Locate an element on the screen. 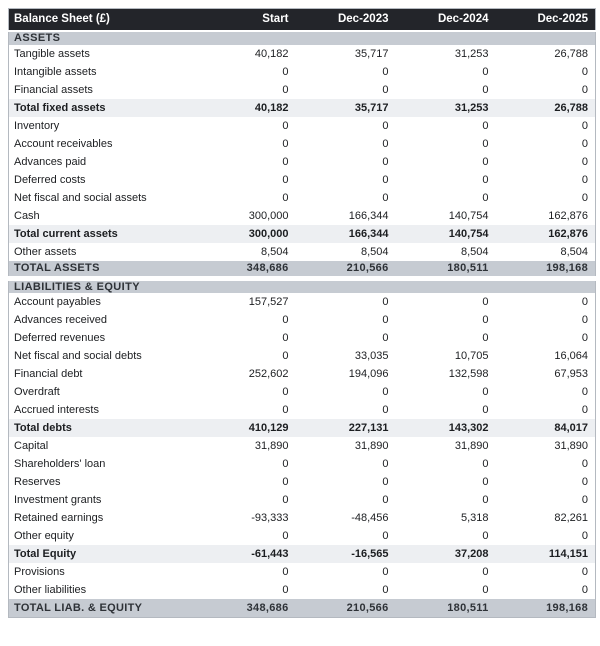 The height and width of the screenshot is (646, 600). row-label: Retained earnings is located at coordinates (102, 518).